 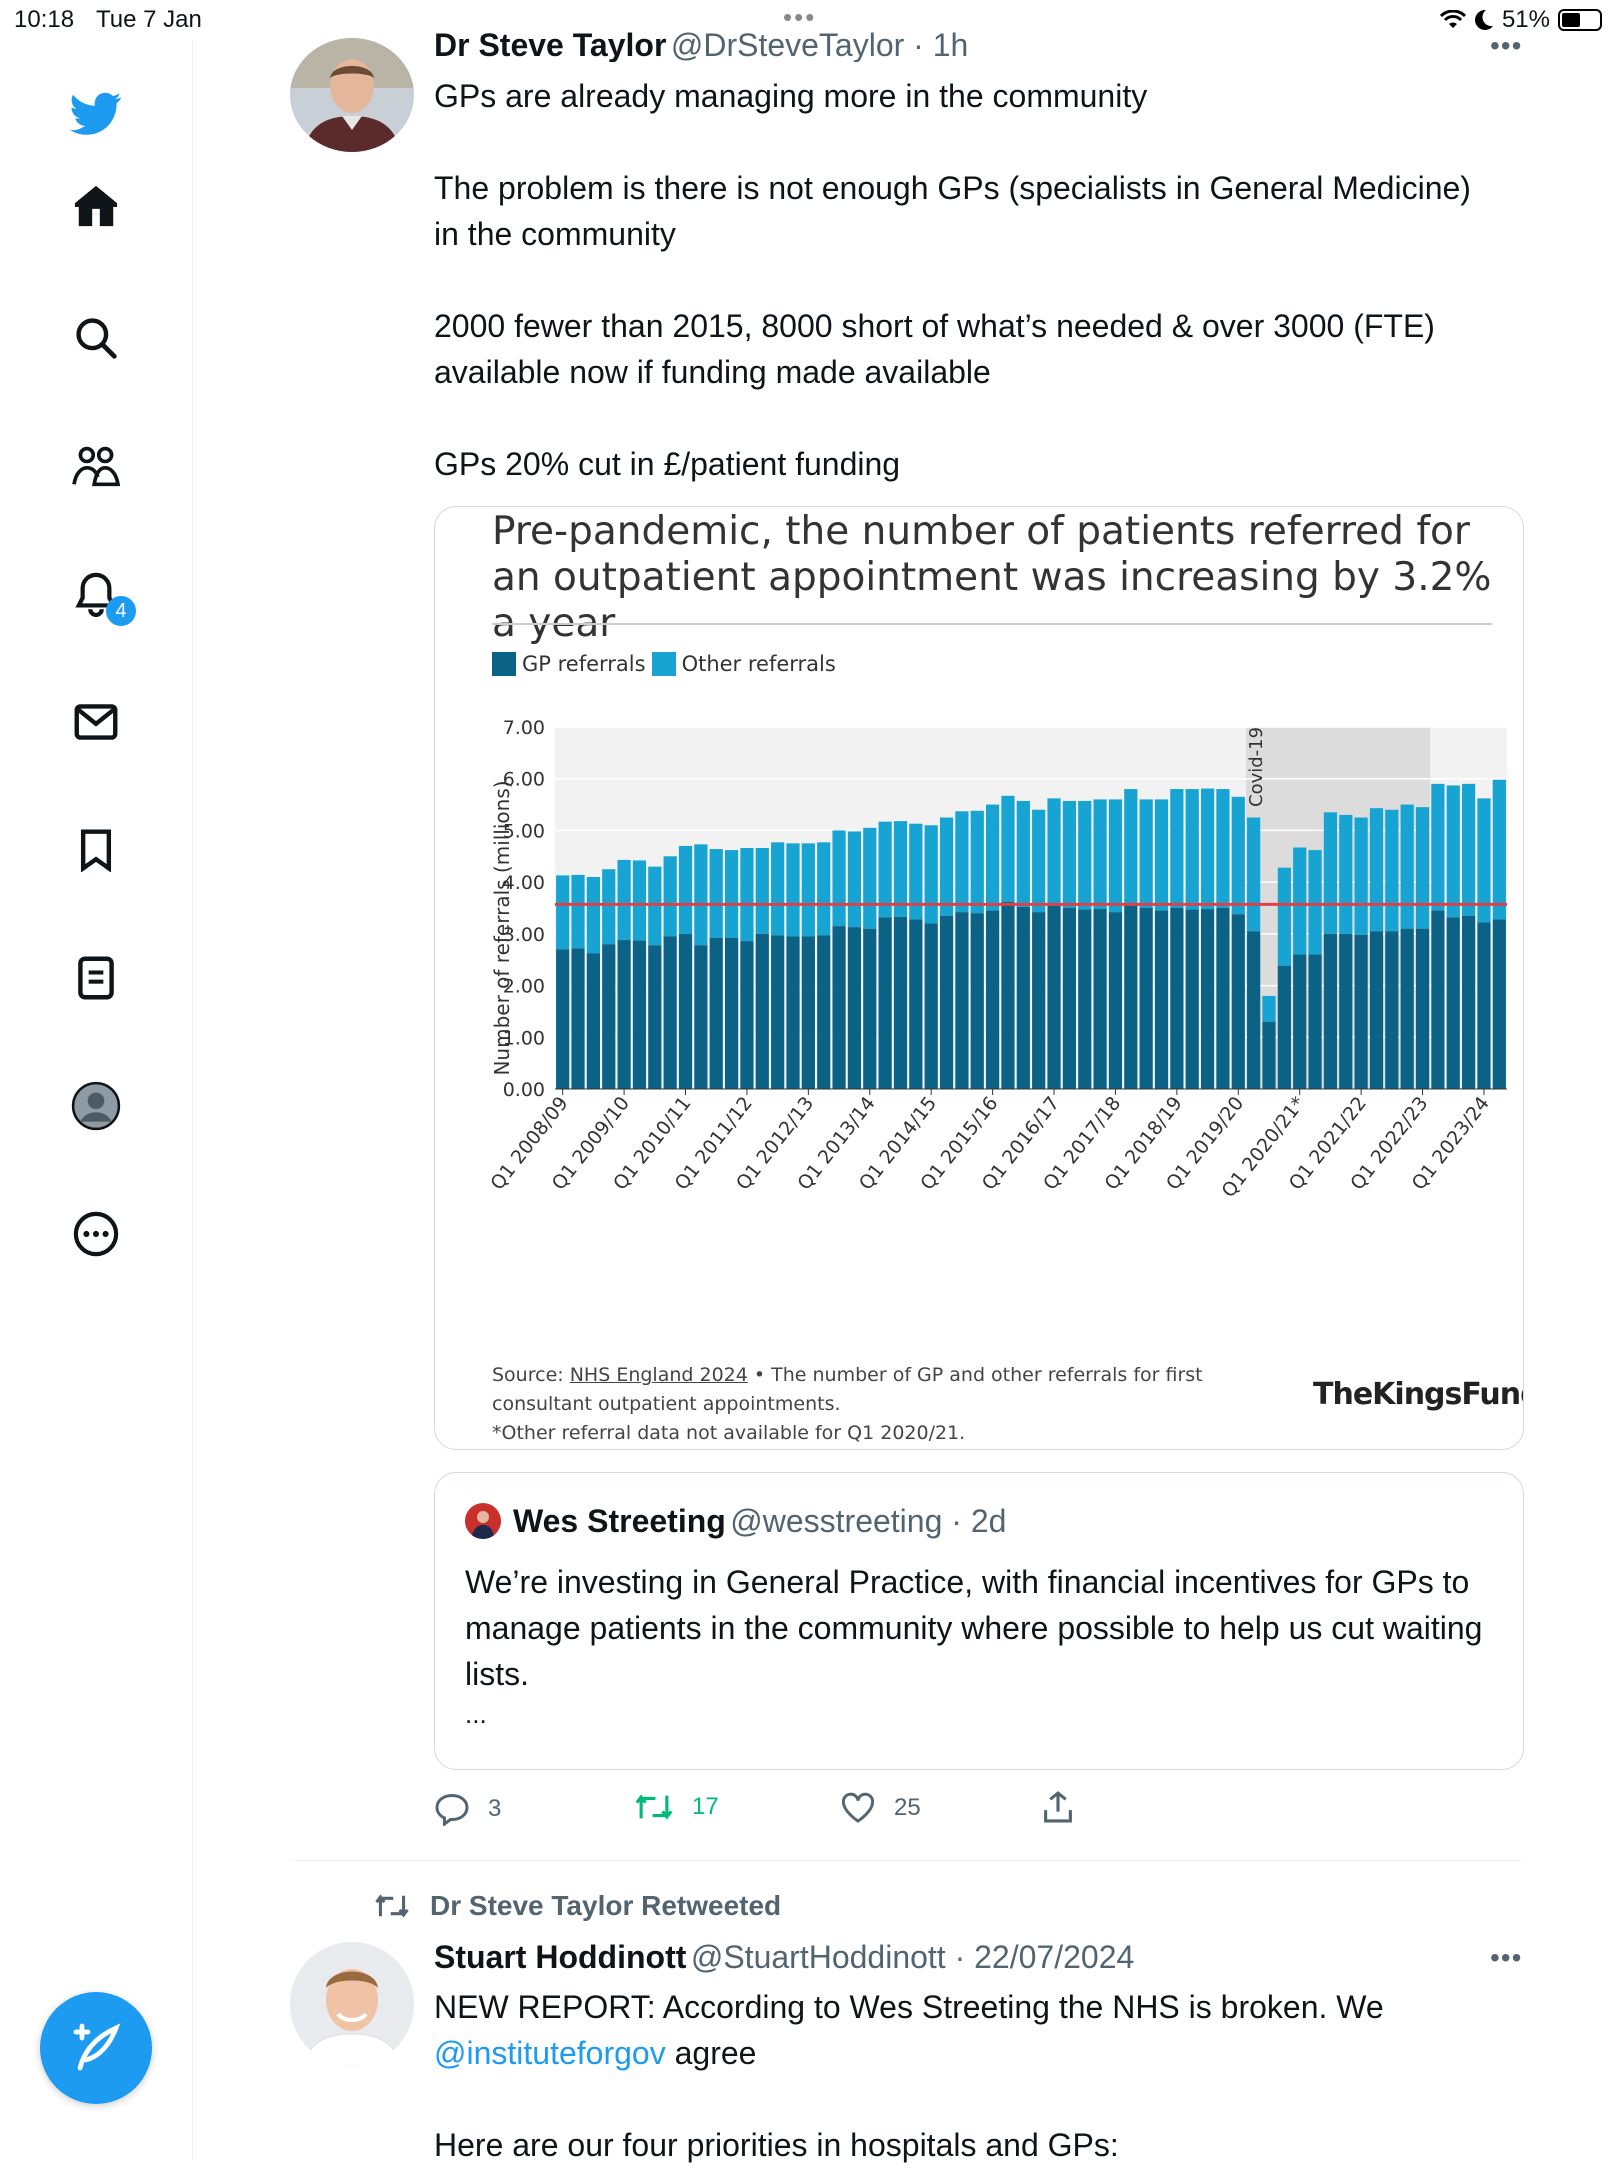 I want to click on tweet2-author-name: Stuart Hoddinott, so click(x=560, y=1957).